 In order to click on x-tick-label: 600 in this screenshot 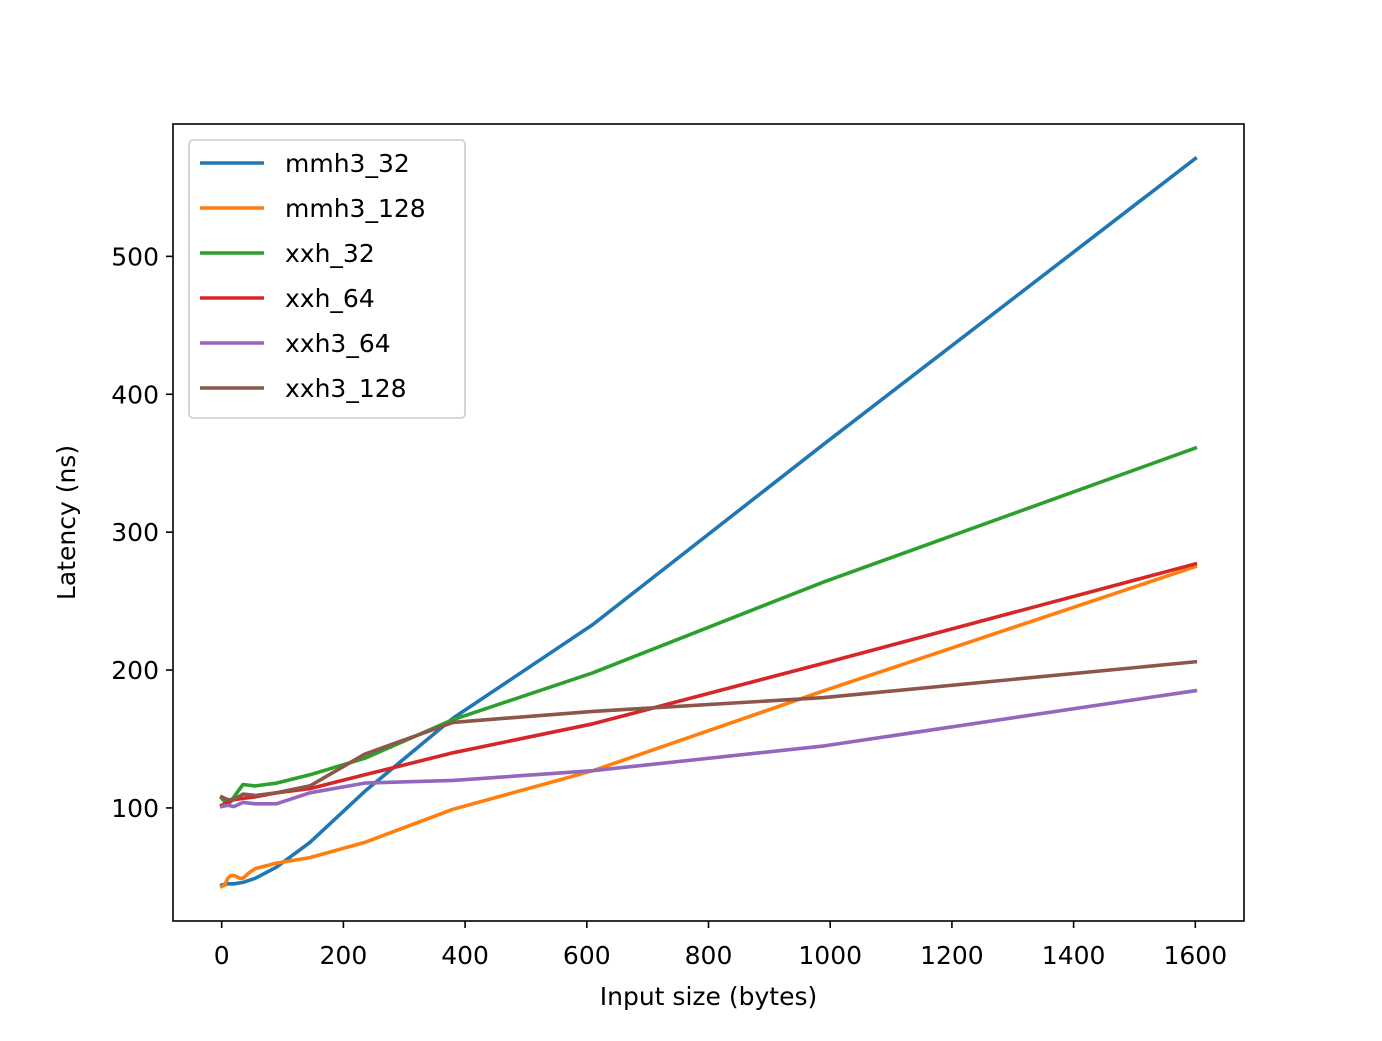, I will do `click(587, 955)`.